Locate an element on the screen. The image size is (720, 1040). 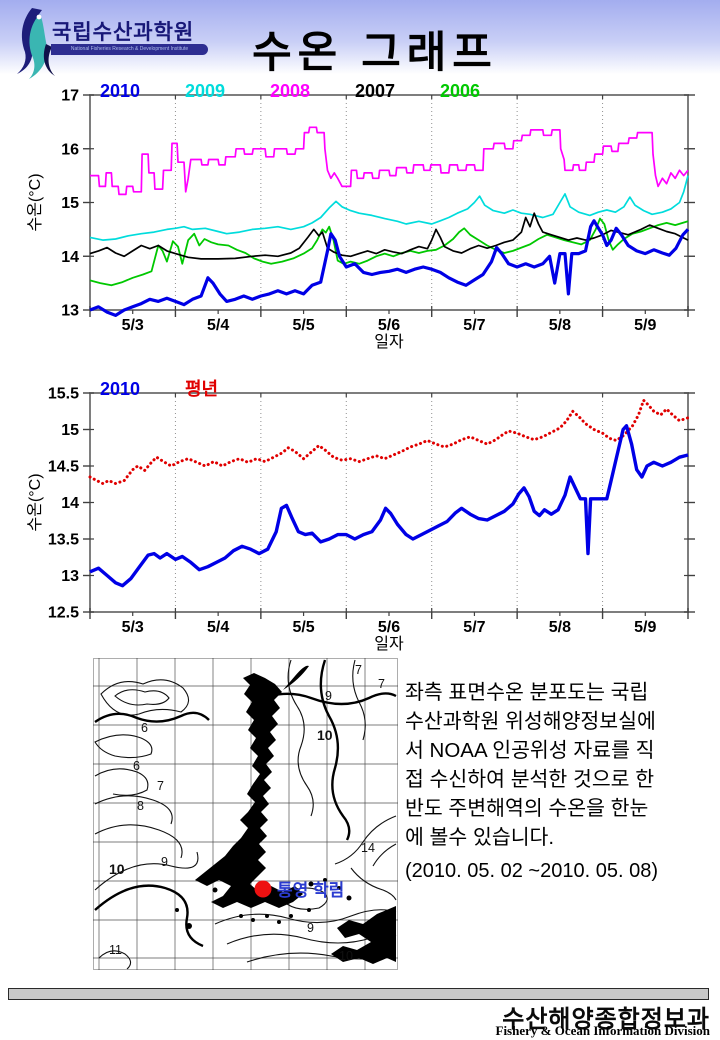
series-line-2006 is located at coordinates (389, 252).